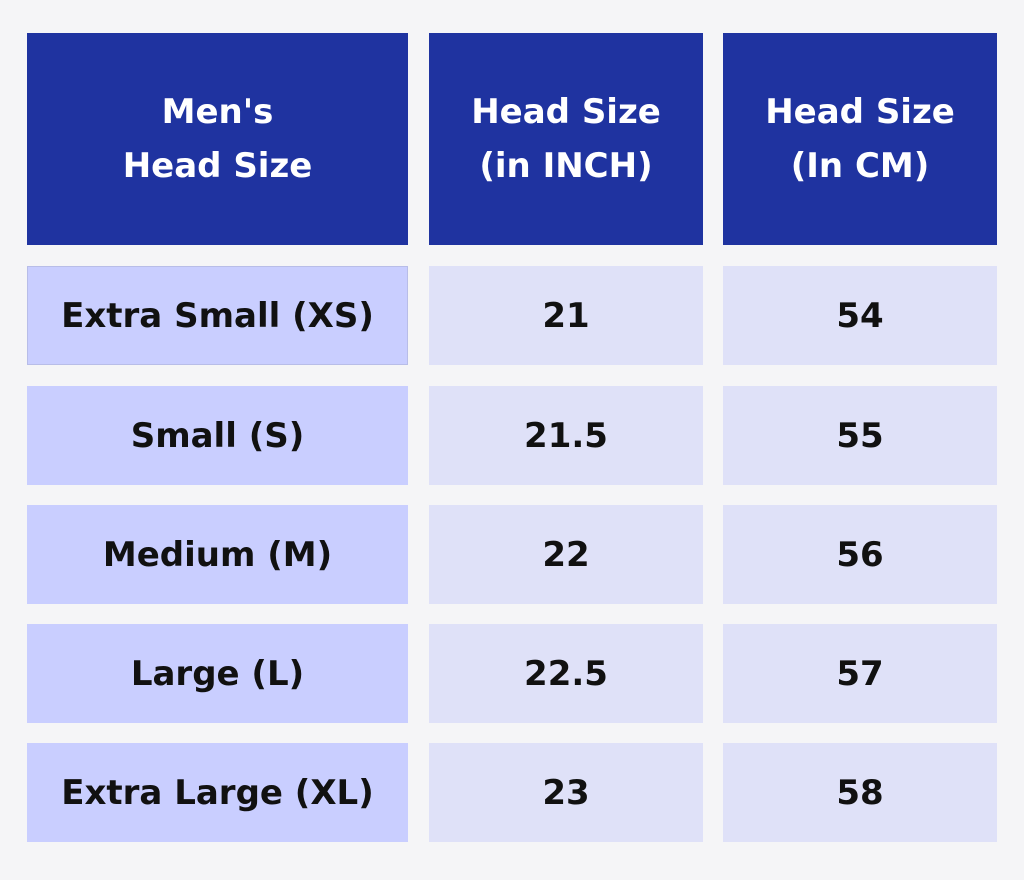 The height and width of the screenshot is (880, 1024). I want to click on row-xl-inch: 23, so click(566, 792).